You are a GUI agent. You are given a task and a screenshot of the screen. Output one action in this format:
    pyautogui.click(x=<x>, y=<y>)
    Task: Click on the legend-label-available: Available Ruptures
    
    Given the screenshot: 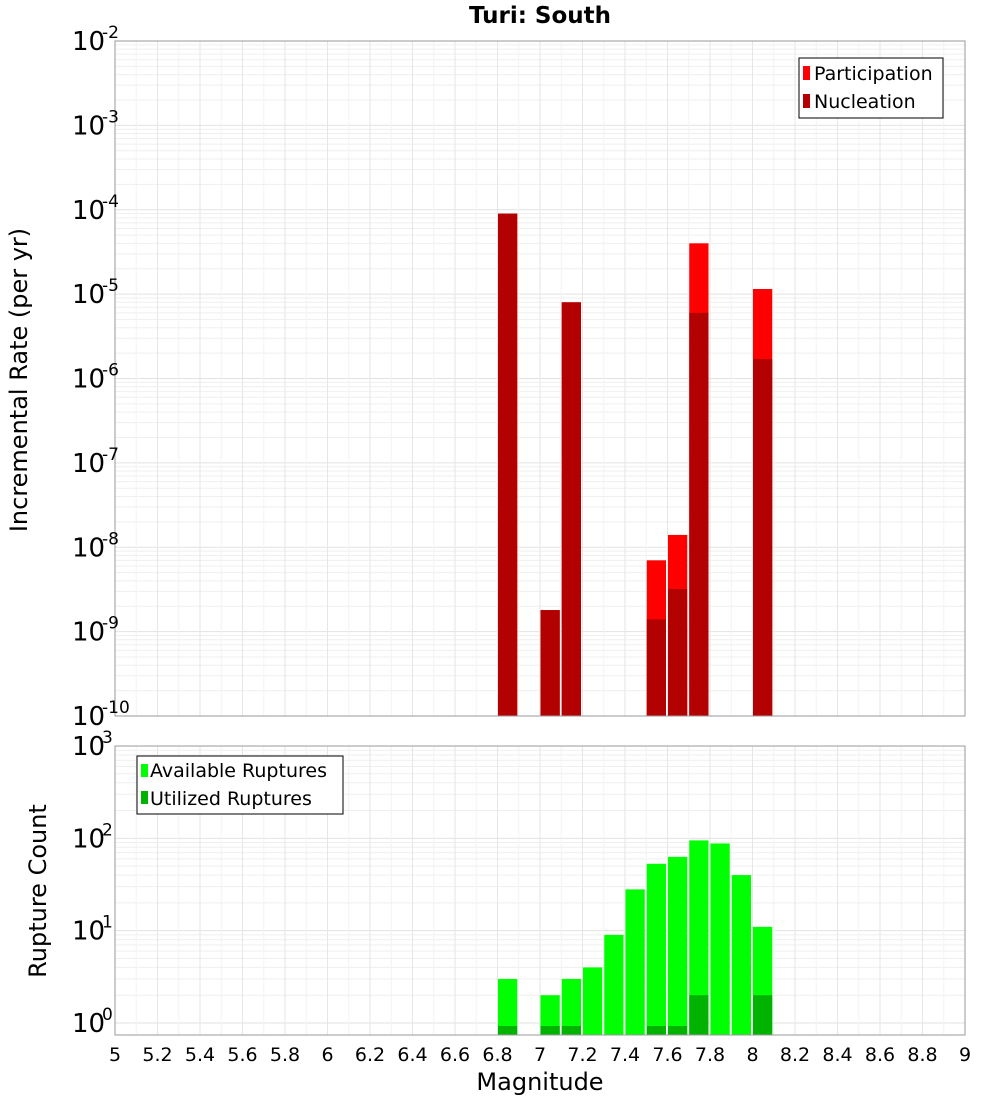 What is the action you would take?
    pyautogui.click(x=238, y=771)
    